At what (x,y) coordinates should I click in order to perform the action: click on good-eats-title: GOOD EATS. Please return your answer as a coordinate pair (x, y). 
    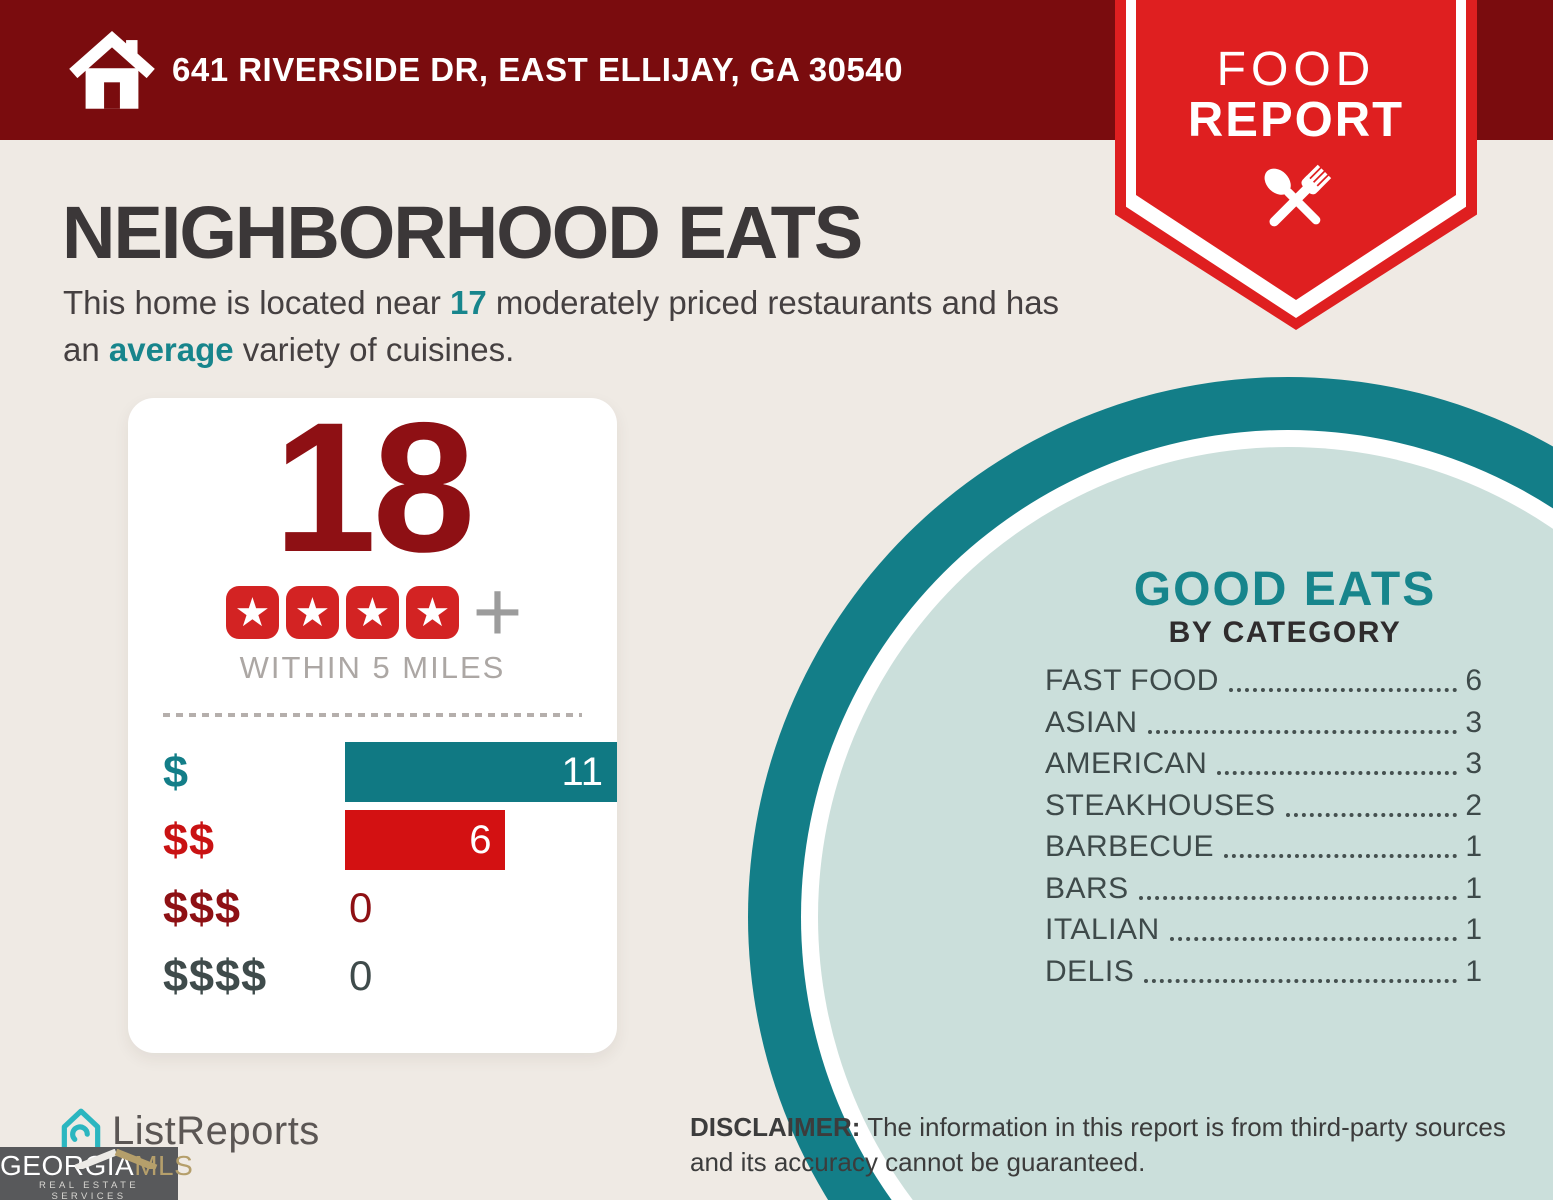
    Looking at the image, I should click on (1285, 589).